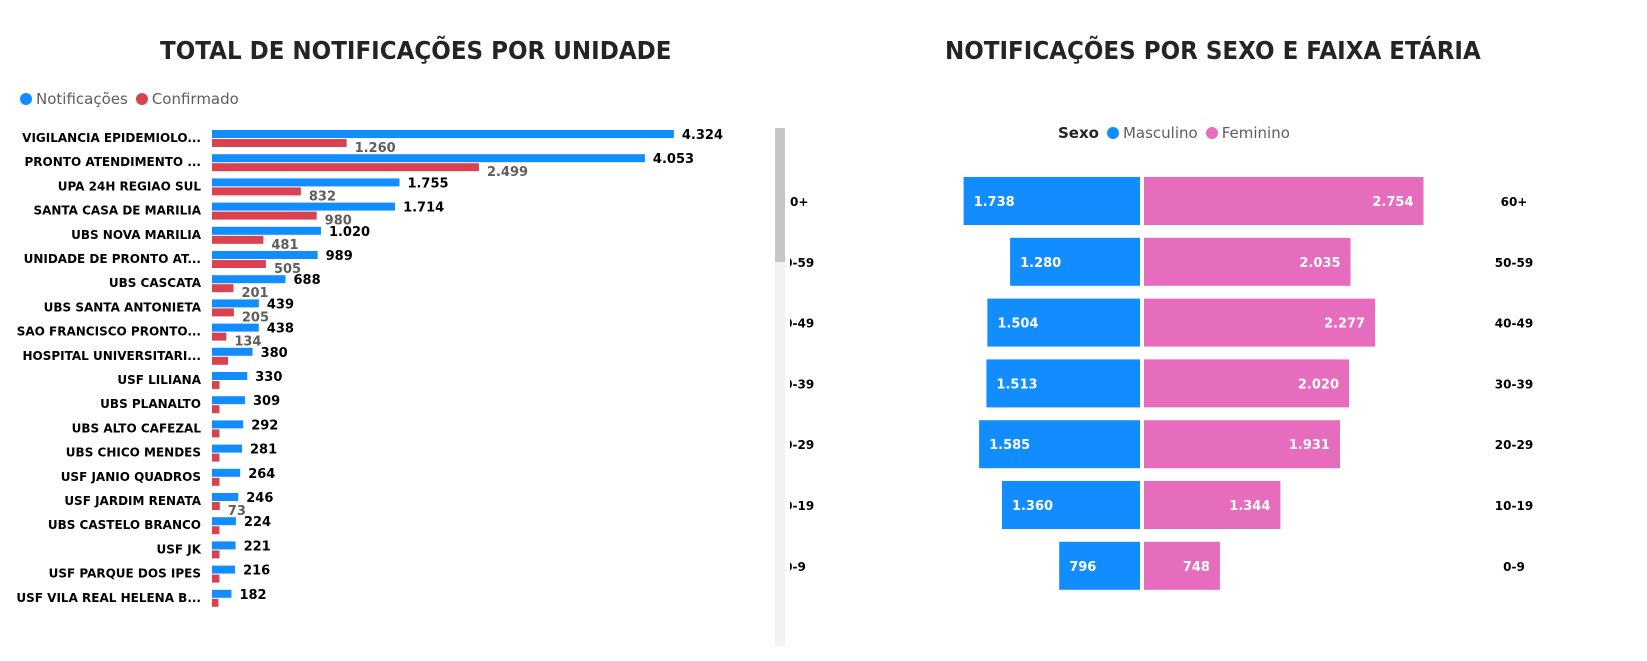 The width and height of the screenshot is (1647, 661). Describe the element at coordinates (375, 148) in the screenshot. I see `data-label-confirmado: 1.260` at that location.